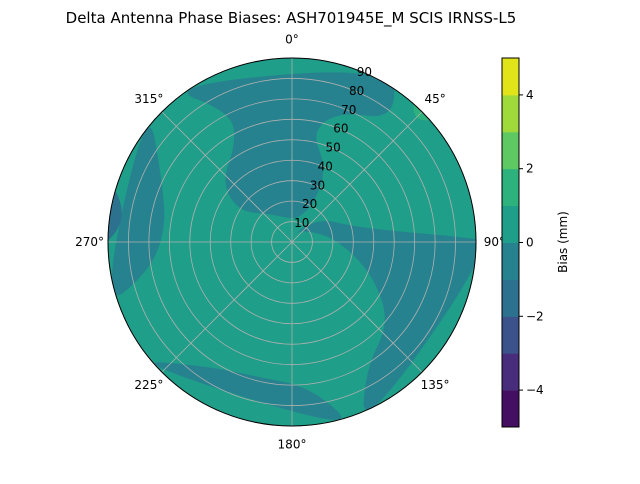 The width and height of the screenshot is (640, 484). Describe the element at coordinates (292, 444) in the screenshot. I see `angle-tick-label: 180°` at that location.